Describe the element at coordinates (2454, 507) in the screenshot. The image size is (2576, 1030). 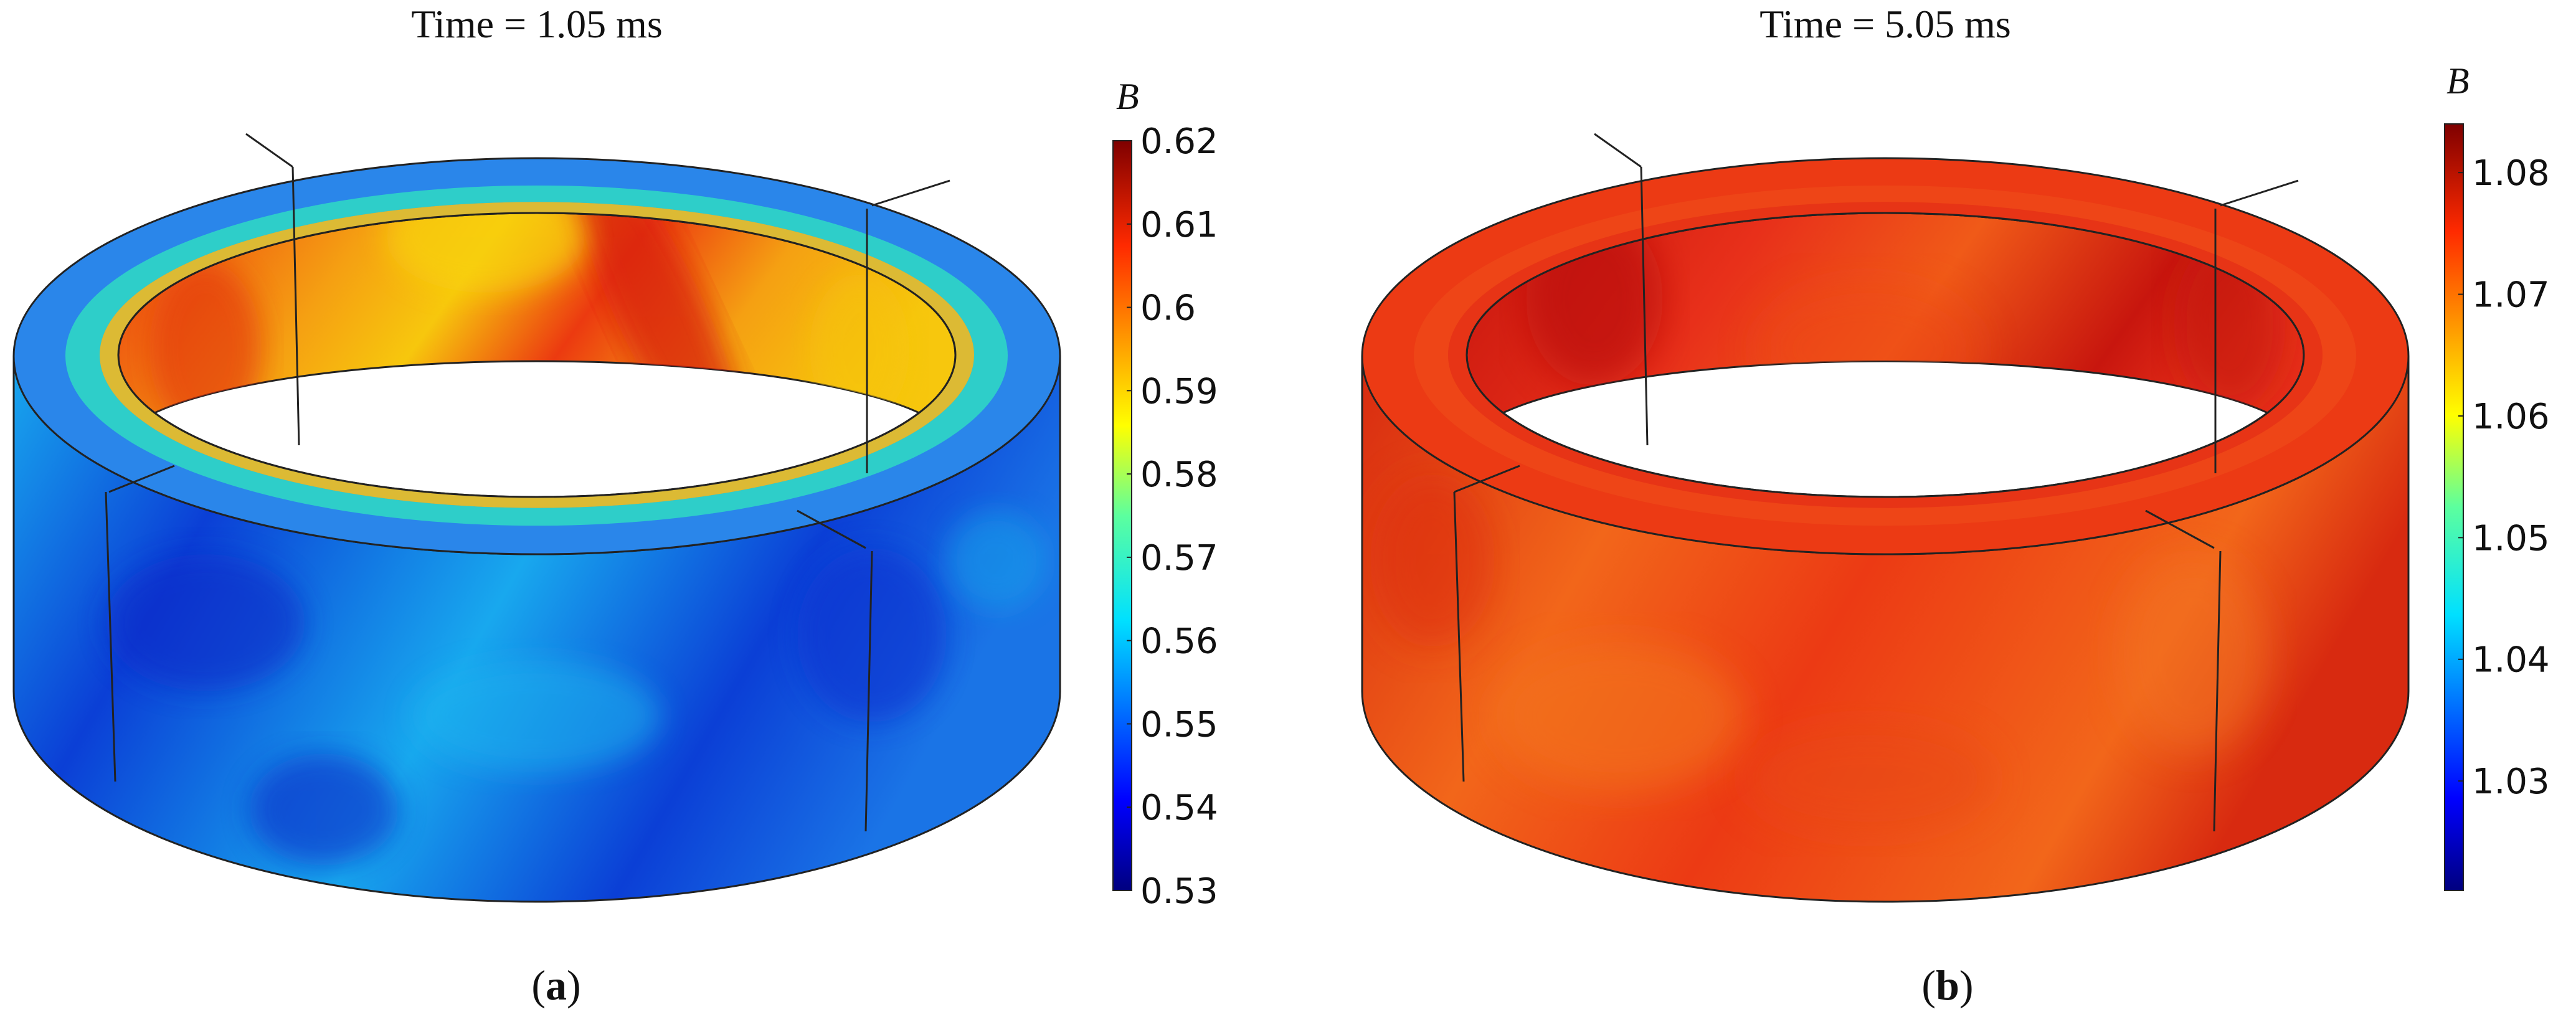
I see `colorbar-b-bar` at that location.